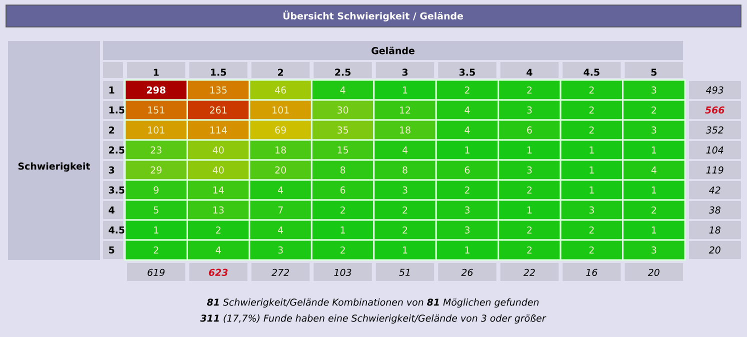  I want to click on data-label: 23, so click(156, 150).